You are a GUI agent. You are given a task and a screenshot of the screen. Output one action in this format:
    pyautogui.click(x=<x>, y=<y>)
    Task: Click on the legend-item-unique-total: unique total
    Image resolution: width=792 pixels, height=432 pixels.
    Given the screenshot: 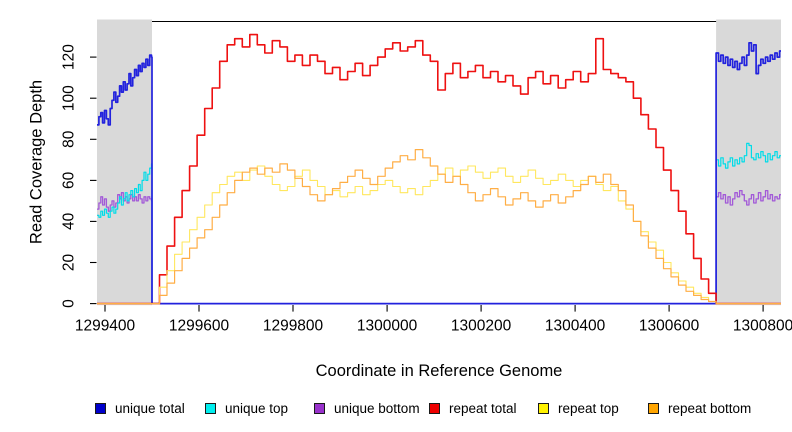 What is the action you would take?
    pyautogui.click(x=140, y=408)
    